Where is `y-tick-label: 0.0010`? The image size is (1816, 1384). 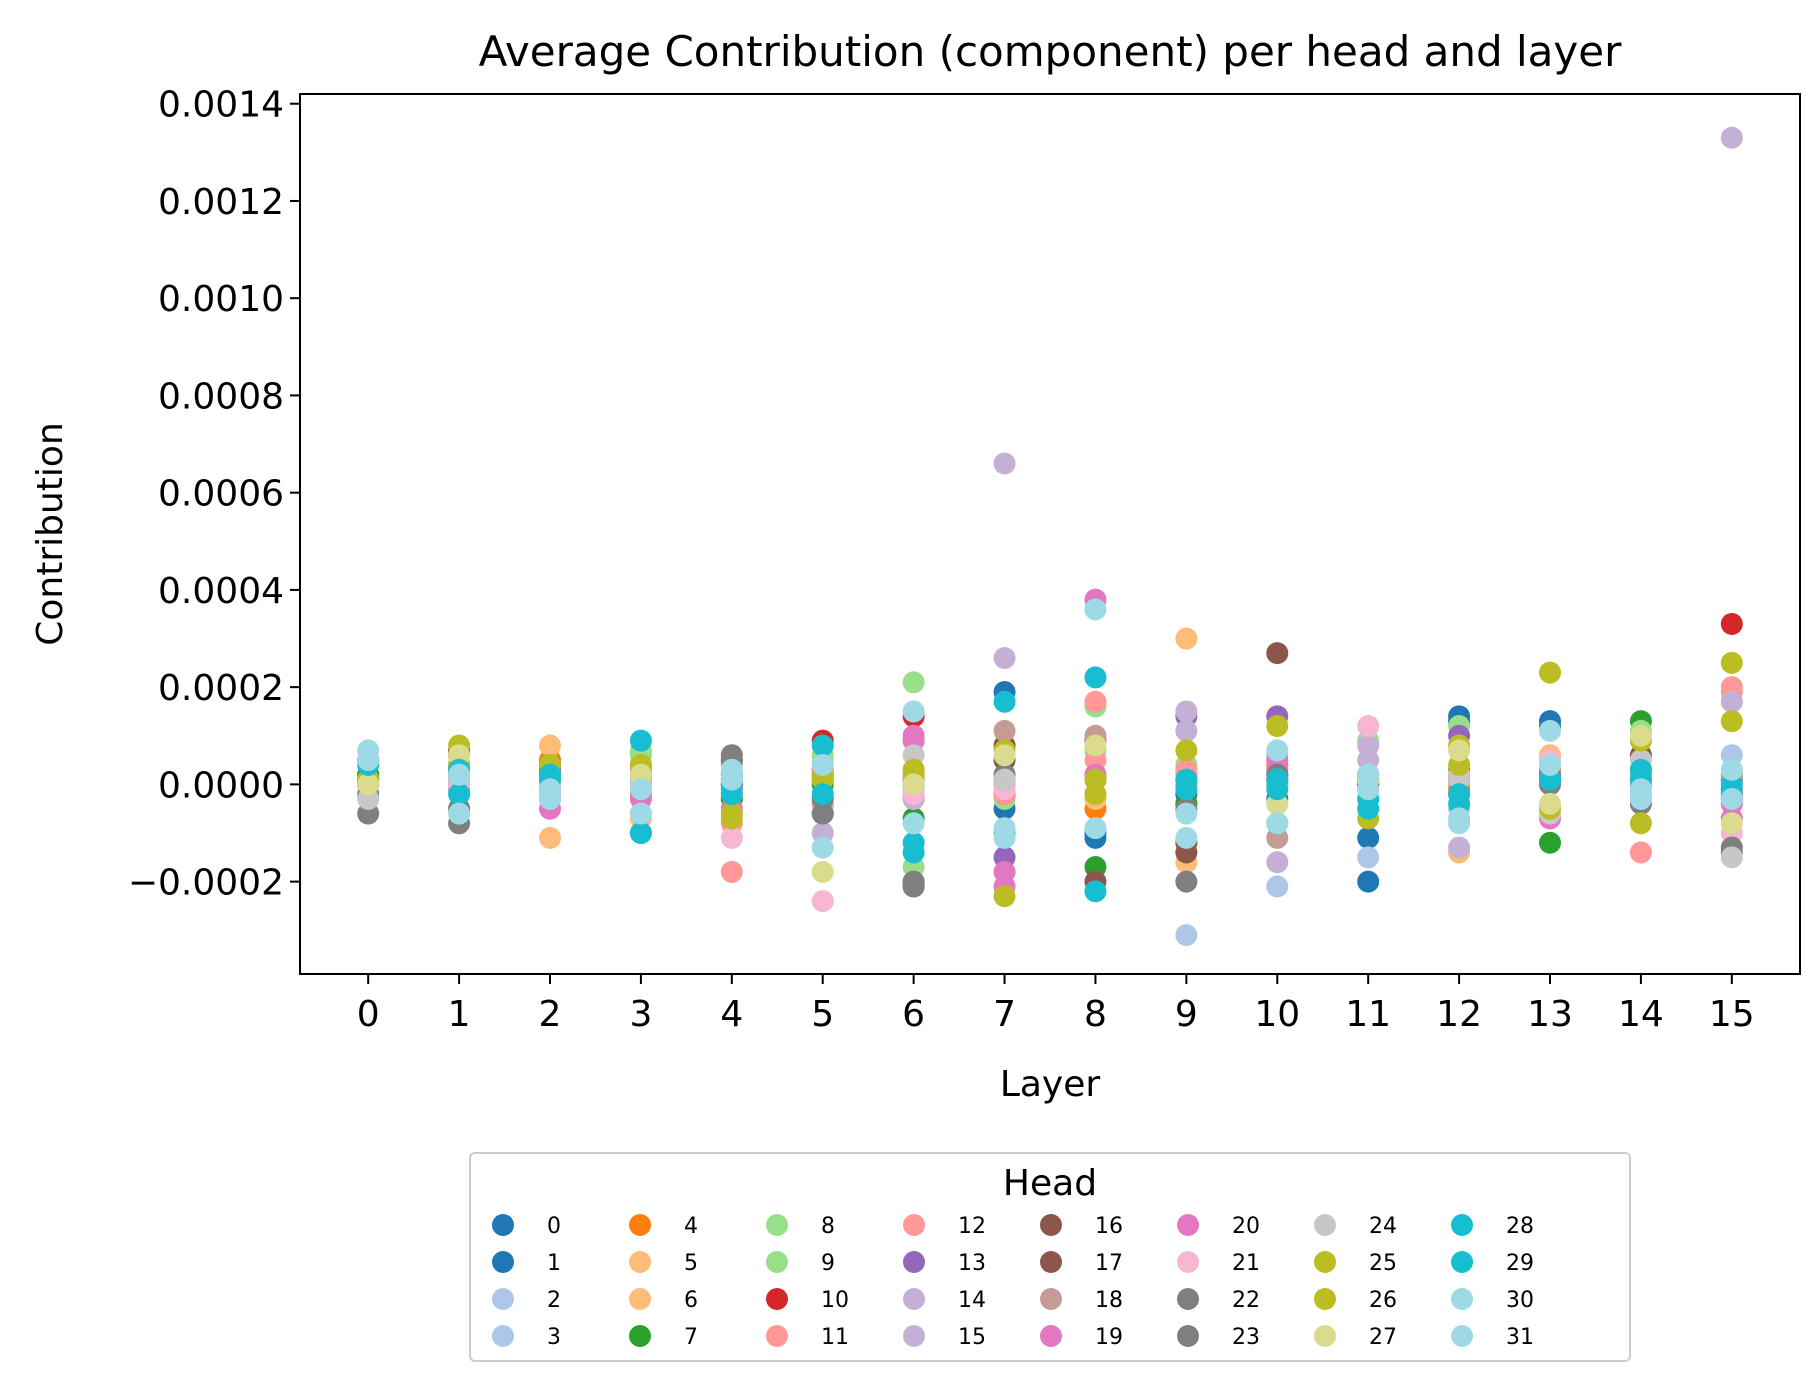
y-tick-label: 0.0010 is located at coordinates (221, 299).